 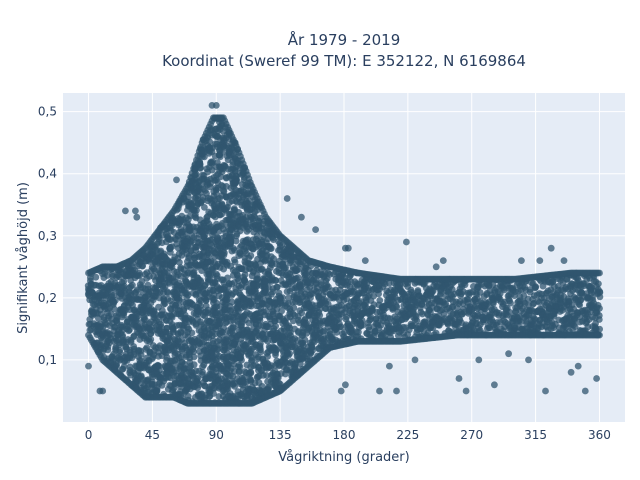 I want to click on chart-title-line1: År 1979 - 2019, so click(x=344, y=39).